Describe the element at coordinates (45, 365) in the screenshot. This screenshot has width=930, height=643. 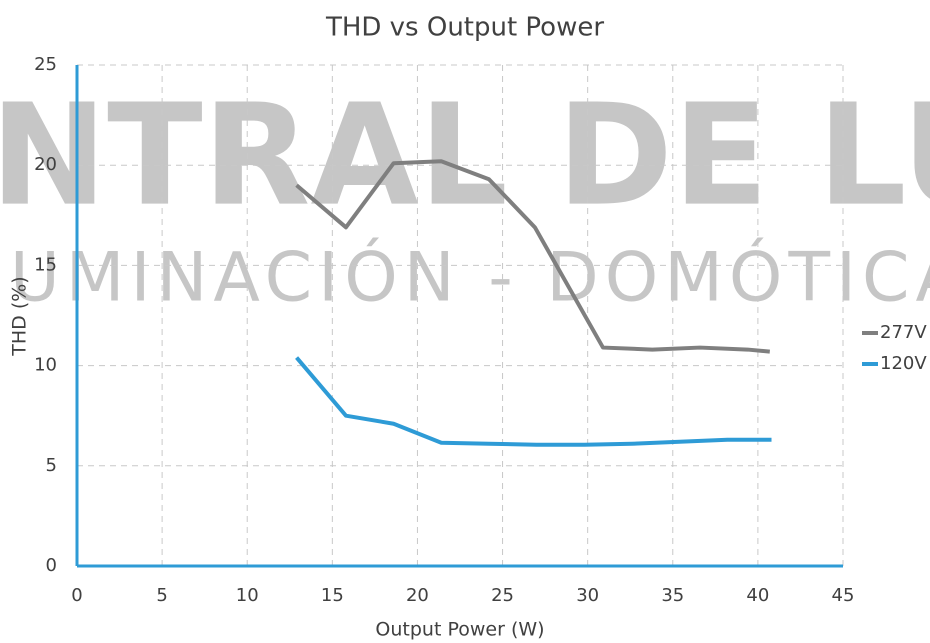
I see `y-tick-label: 10` at that location.